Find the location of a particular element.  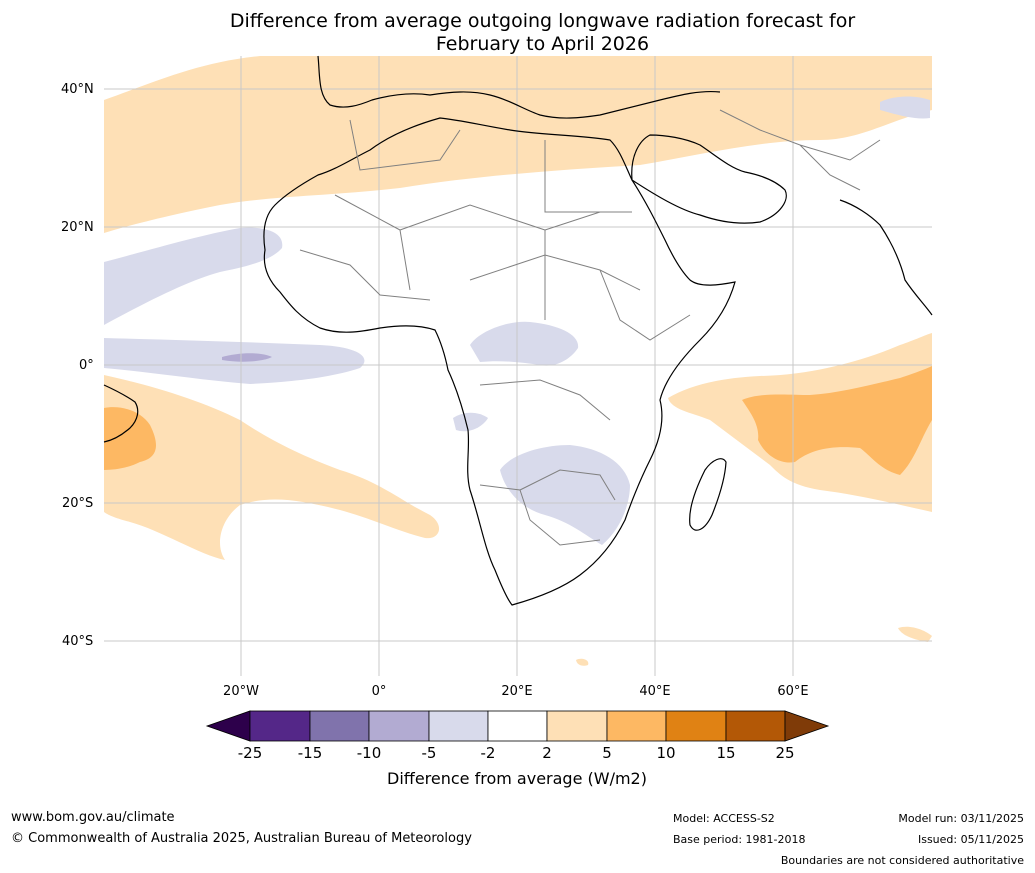

border-maghreb is located at coordinates (405, 145).